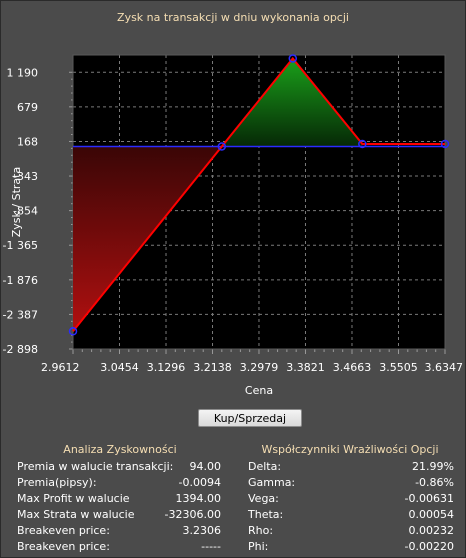 Image resolution: width=466 pixels, height=558 pixels. I want to click on analysis-label: Max Strata w walucie, so click(76, 514).